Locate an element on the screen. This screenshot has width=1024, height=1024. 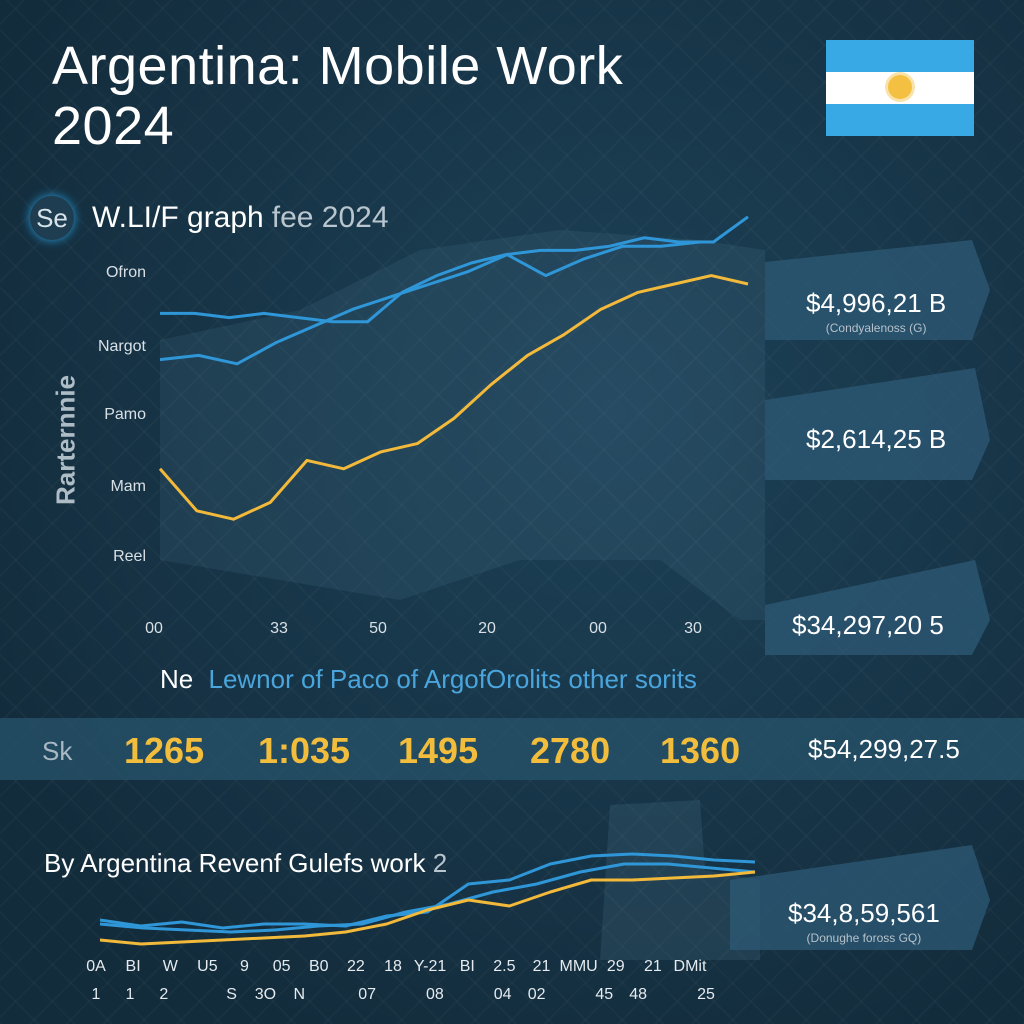
bottom-x-tick-label: MMU is located at coordinates (578, 966).